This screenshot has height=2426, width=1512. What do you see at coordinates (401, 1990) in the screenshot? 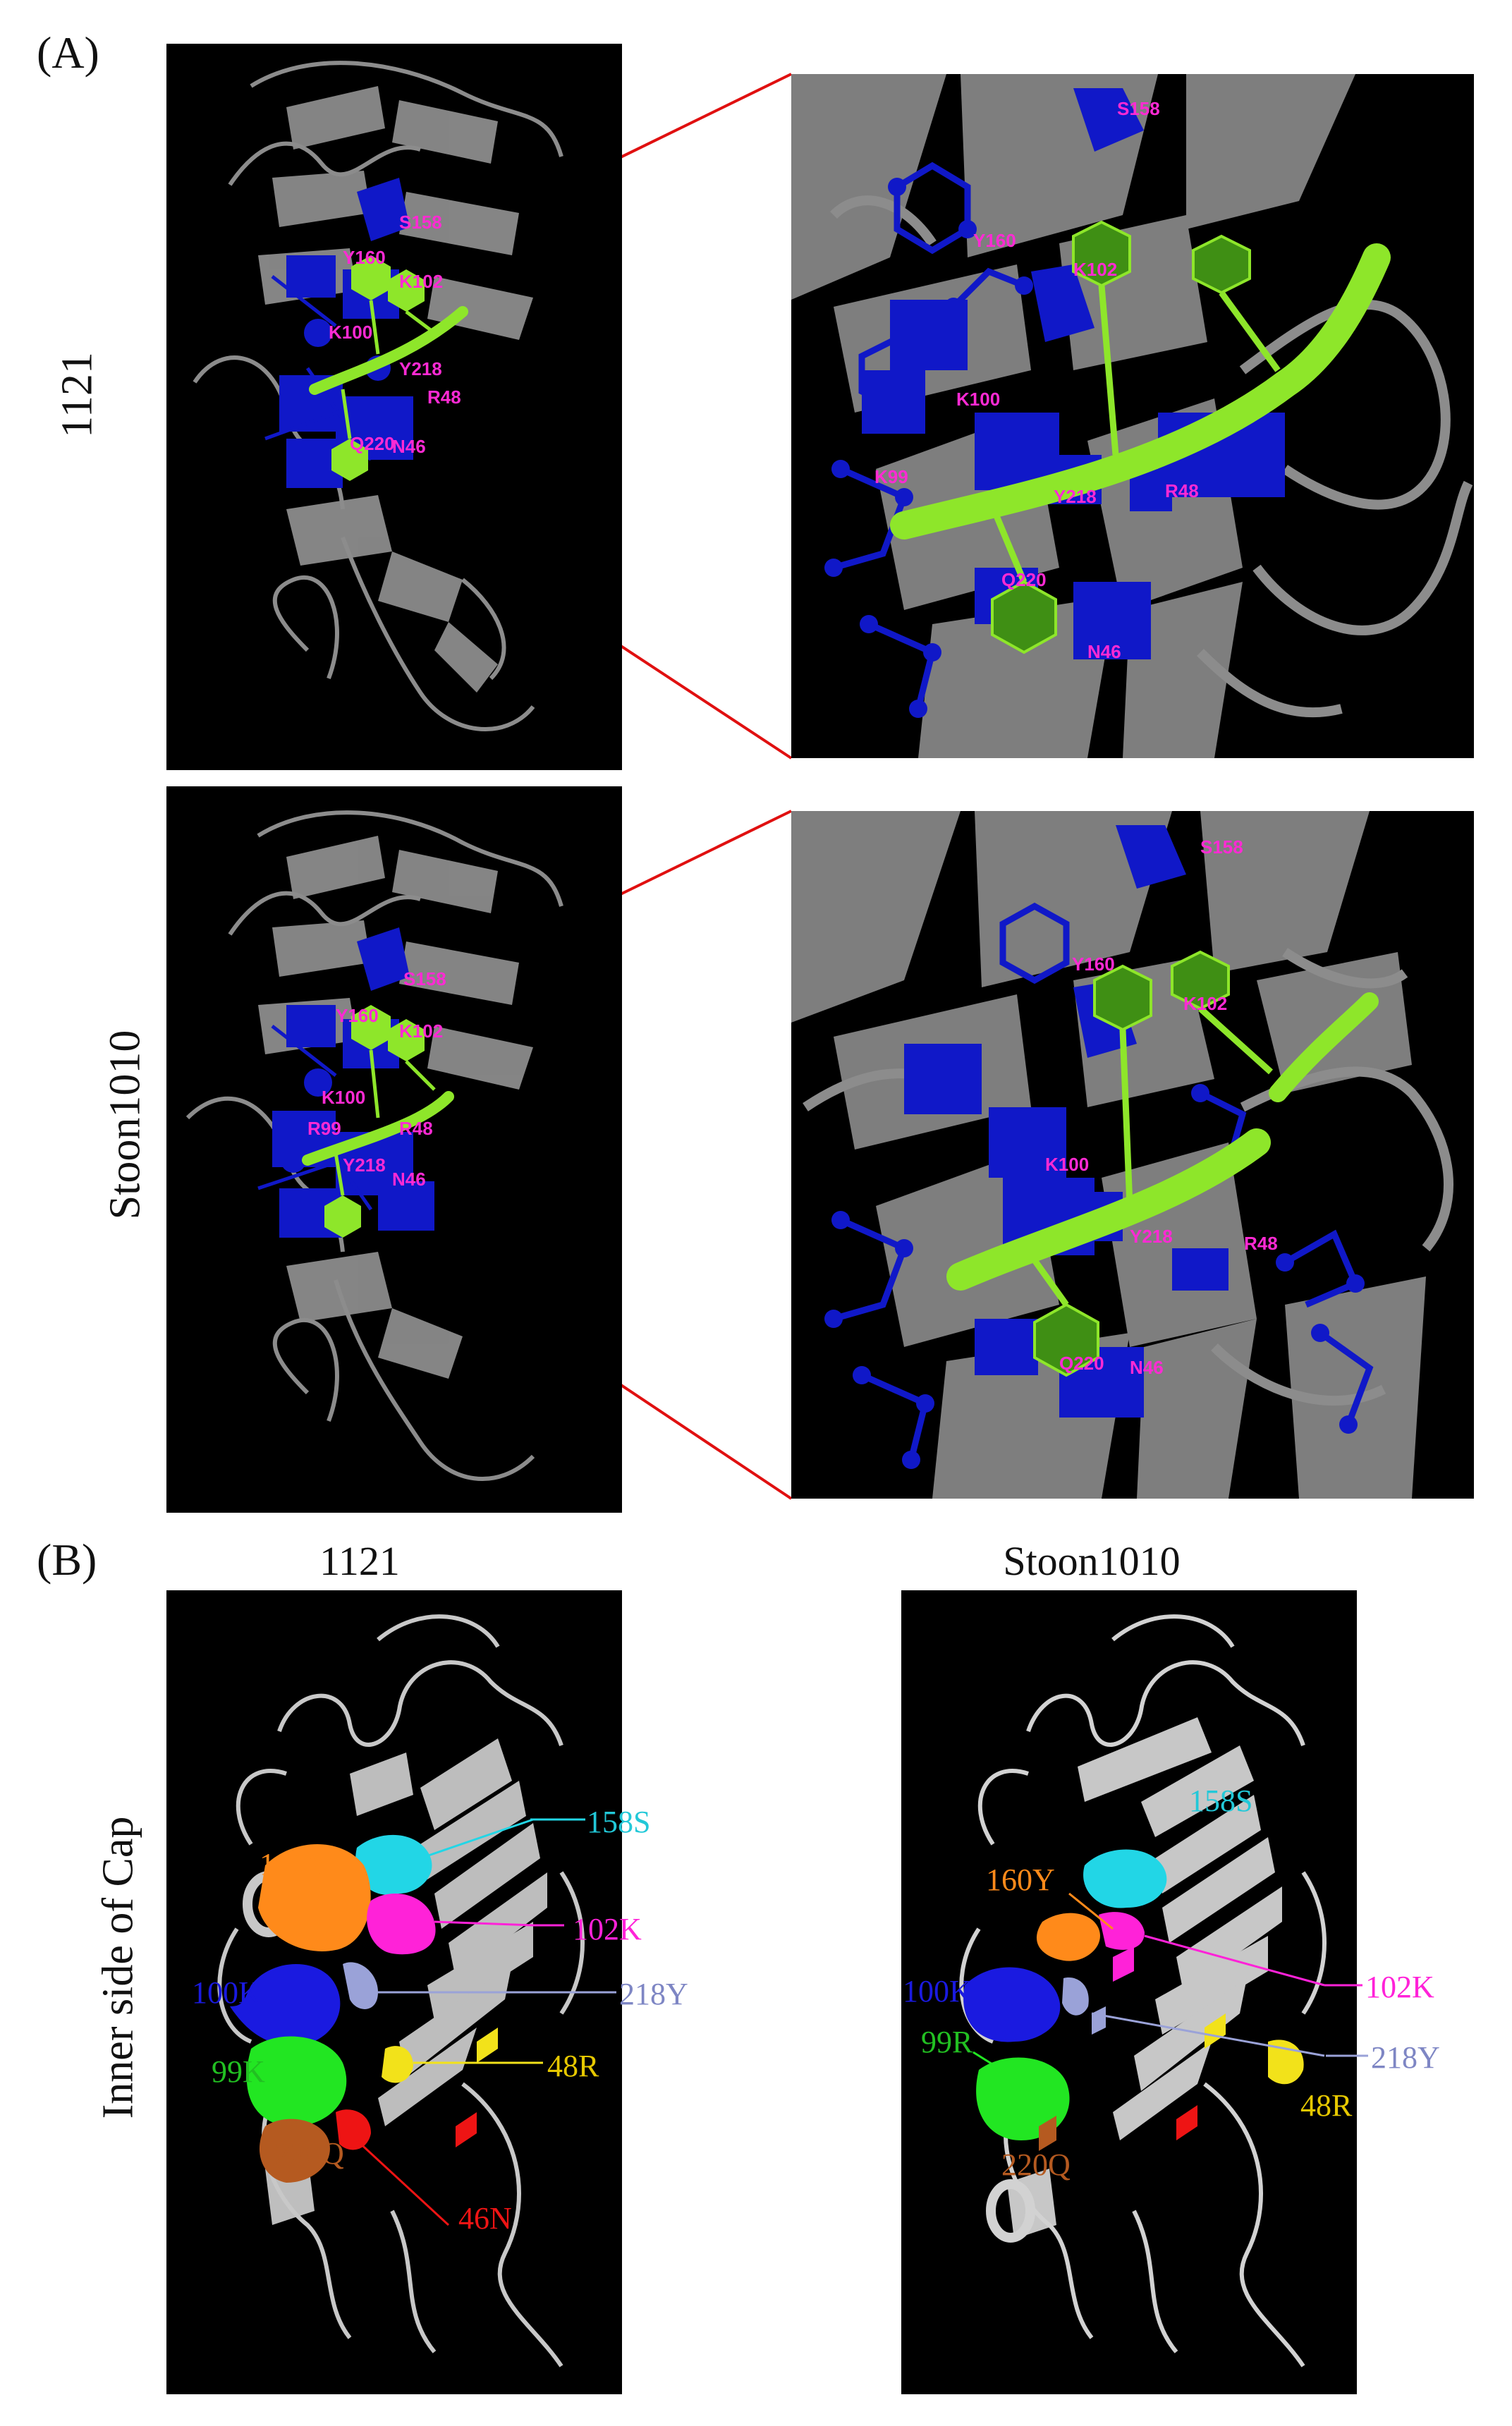
I see `surface-1121-svg` at bounding box center [401, 1990].